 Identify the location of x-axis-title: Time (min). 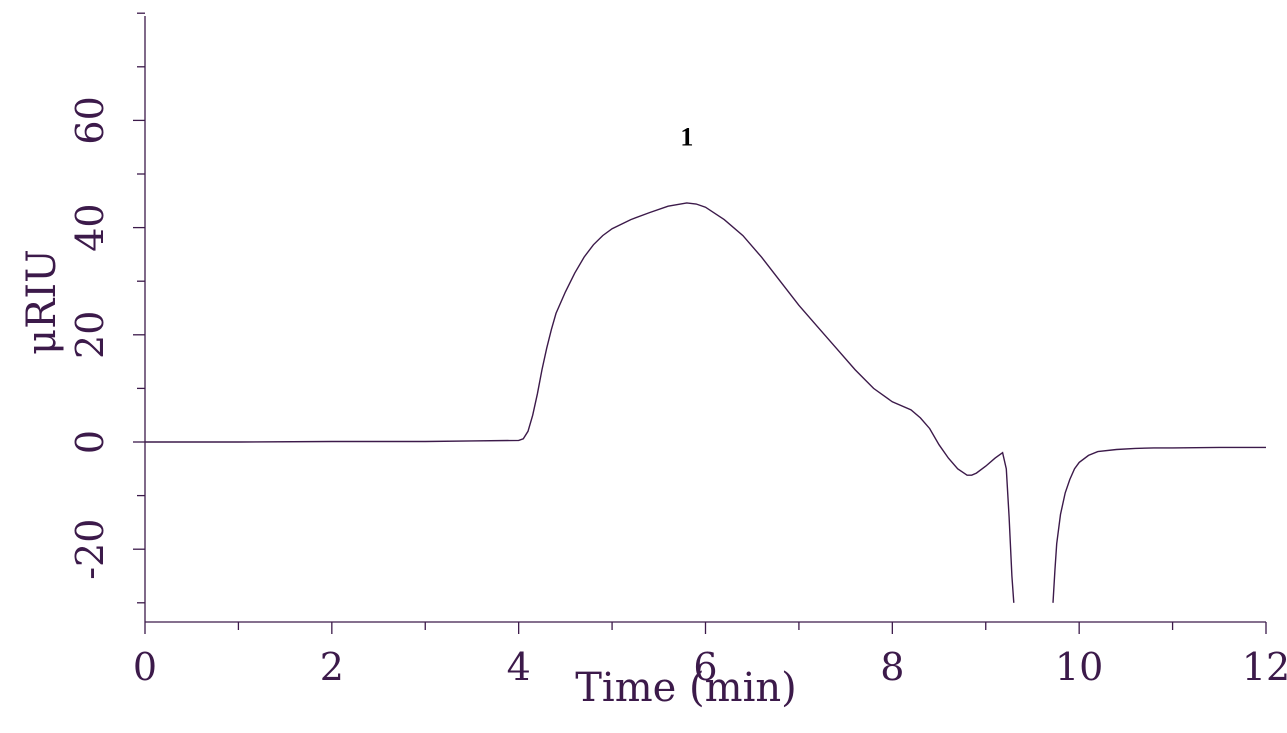
(685, 688).